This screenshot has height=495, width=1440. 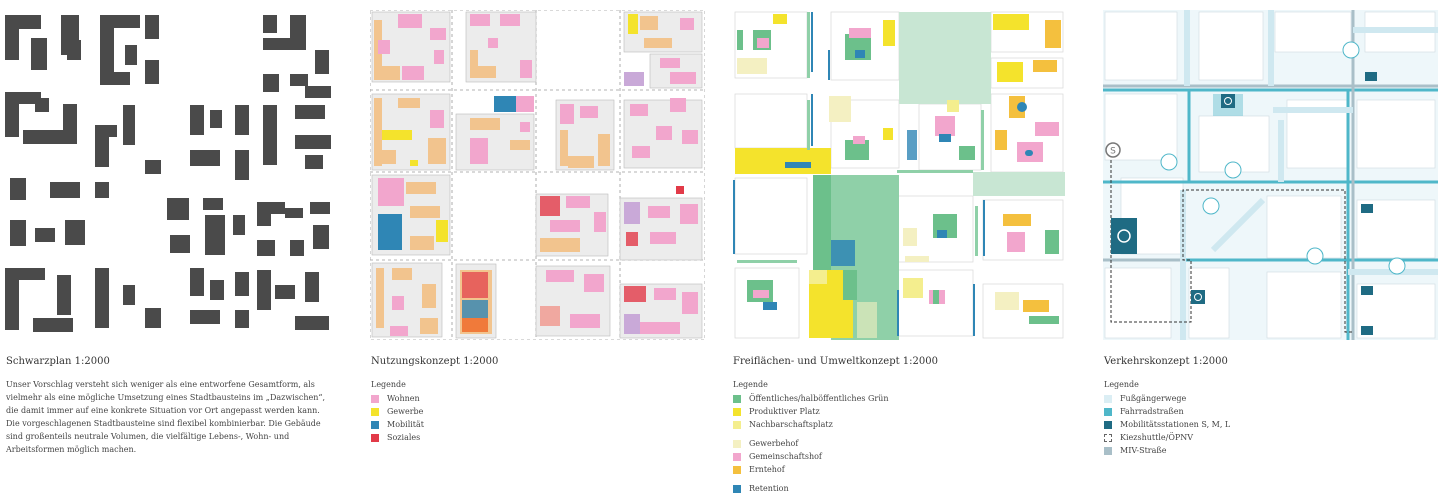 I want to click on legend-label: Mobilitätsstationen S, M, L, so click(x=1175, y=424).